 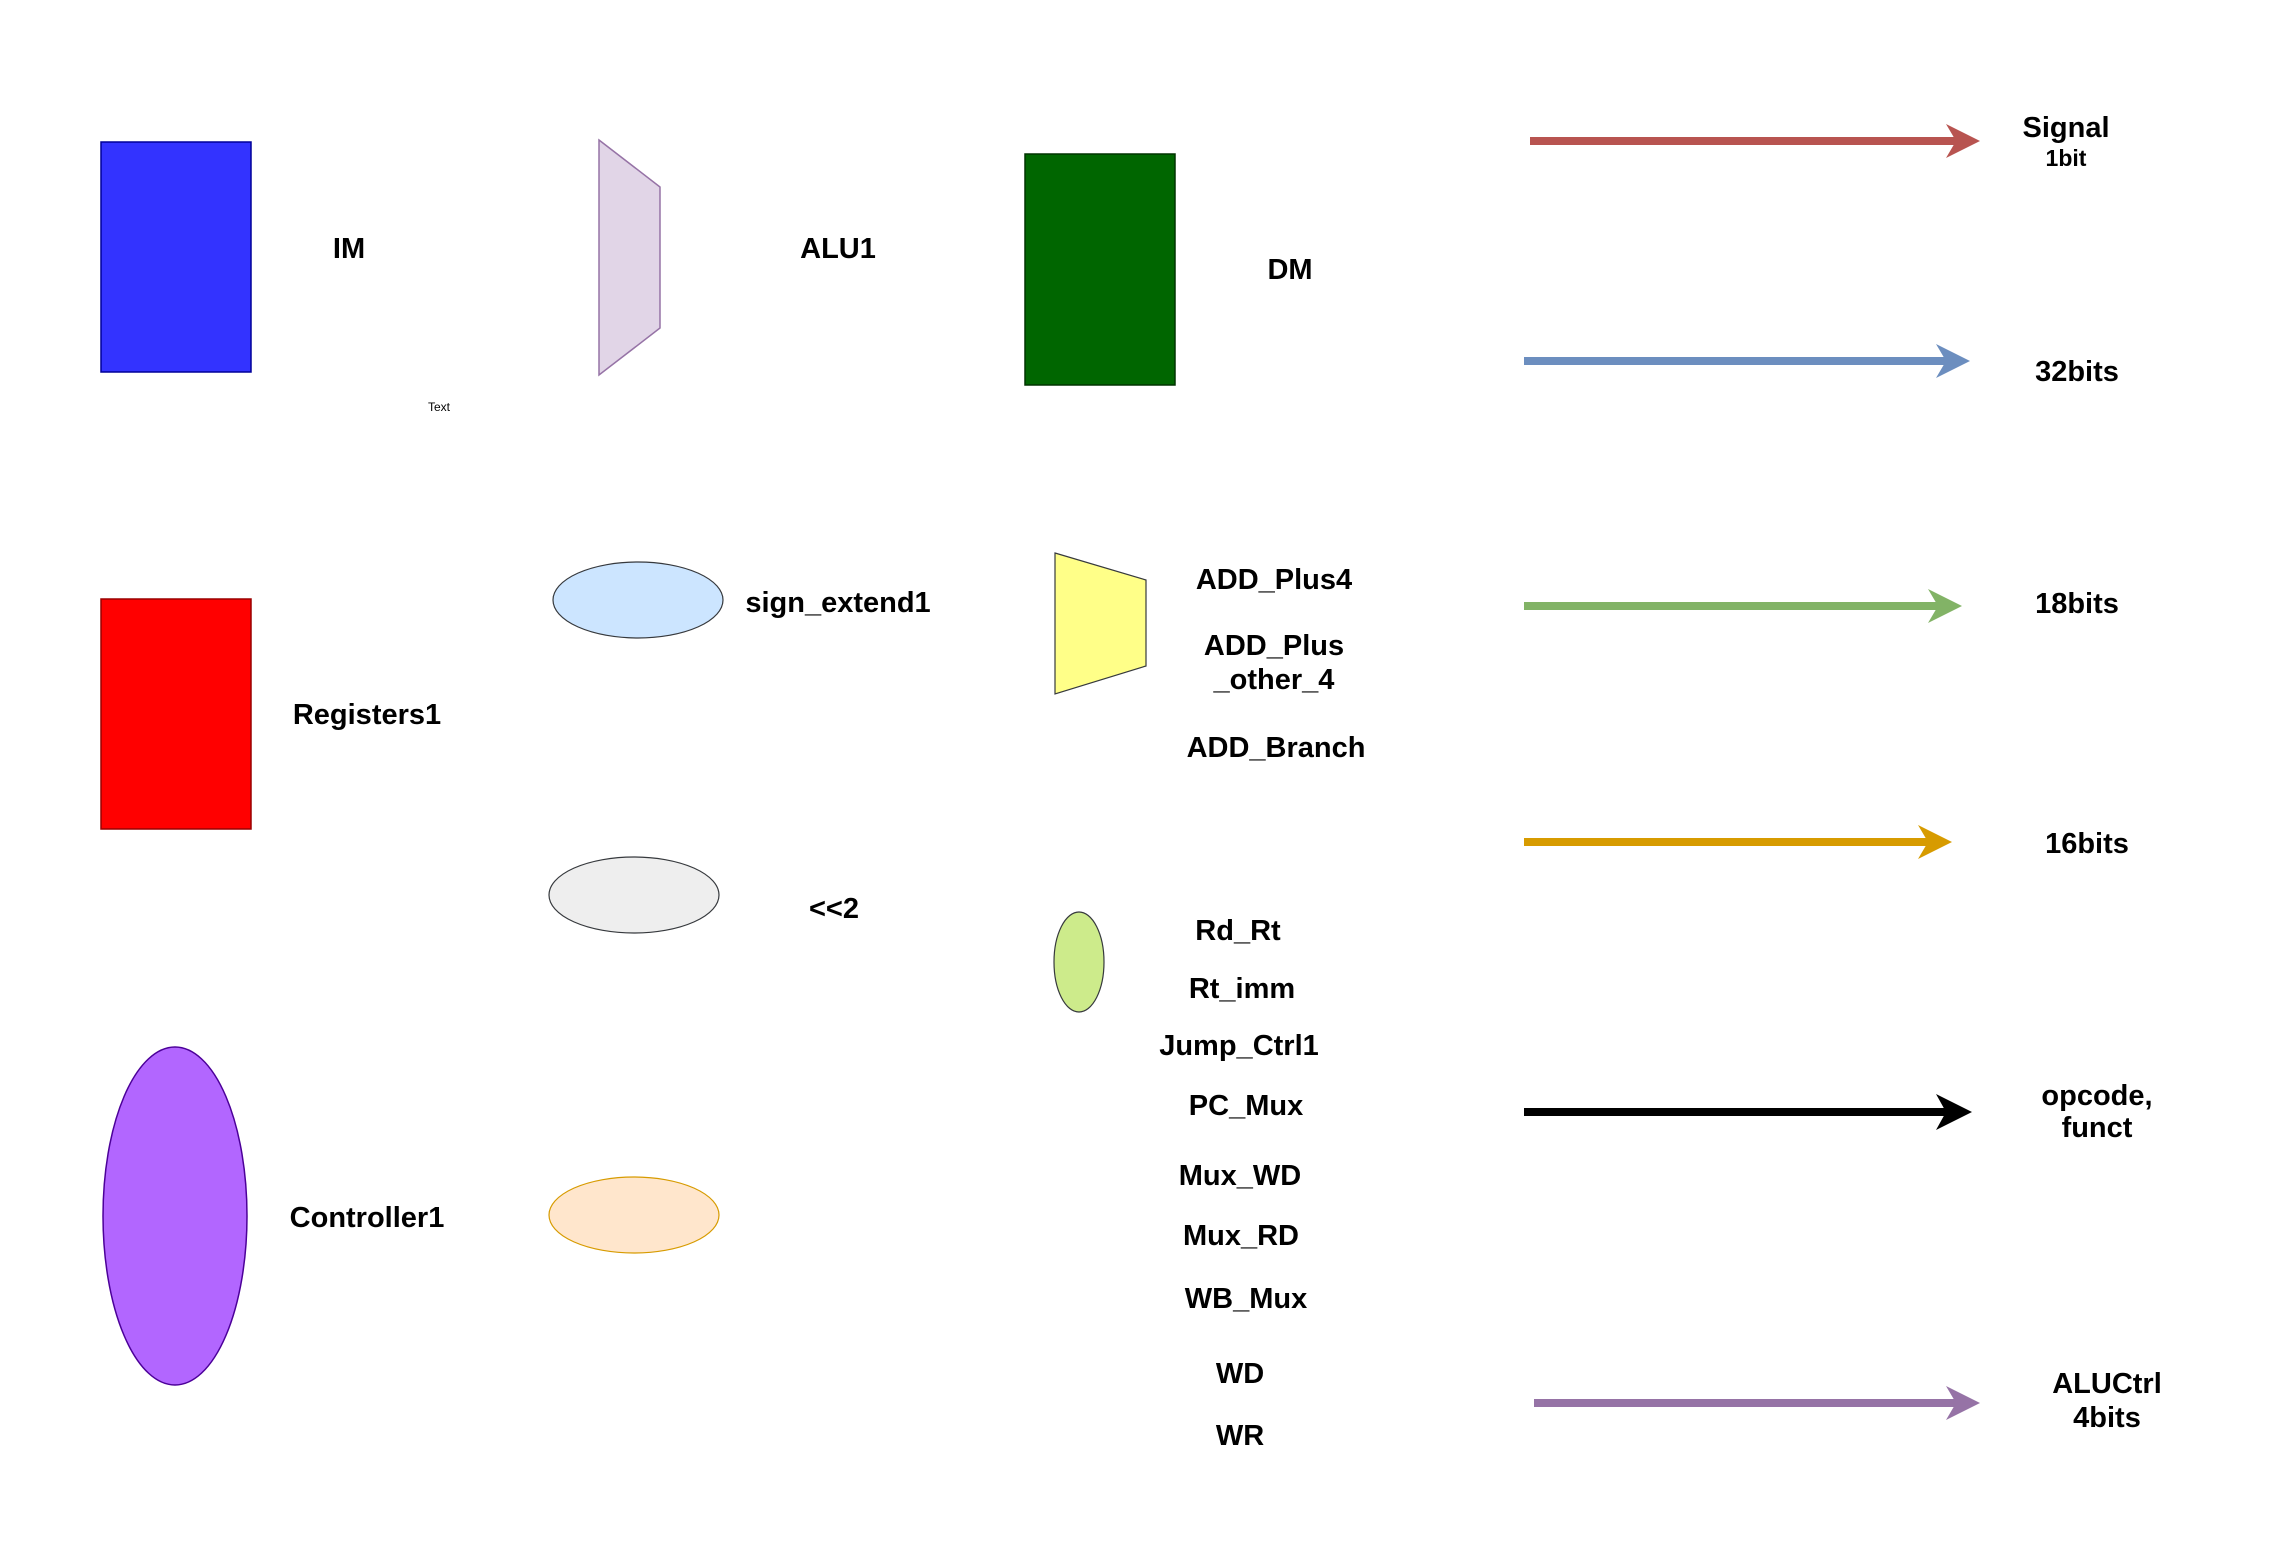 I want to click on legend-label-signal: Signal, so click(x=2065, y=128).